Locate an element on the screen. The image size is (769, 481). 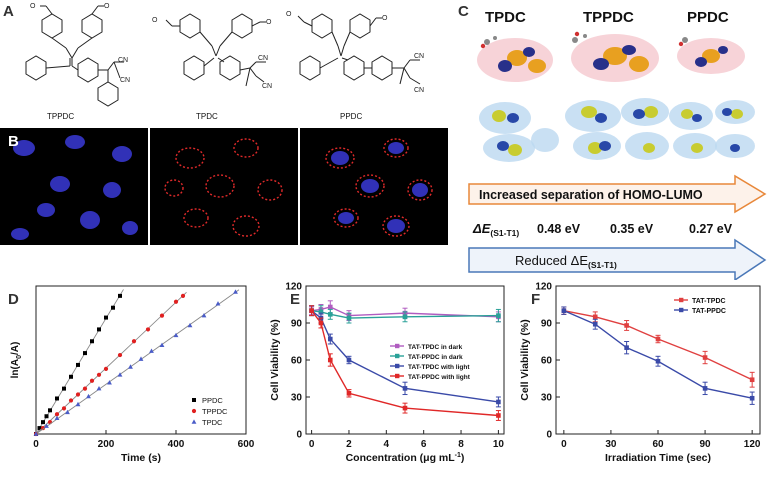
reduced-delta-arrow: Reduced ΔE(S1-T1) is located at coordinates (617, 259).